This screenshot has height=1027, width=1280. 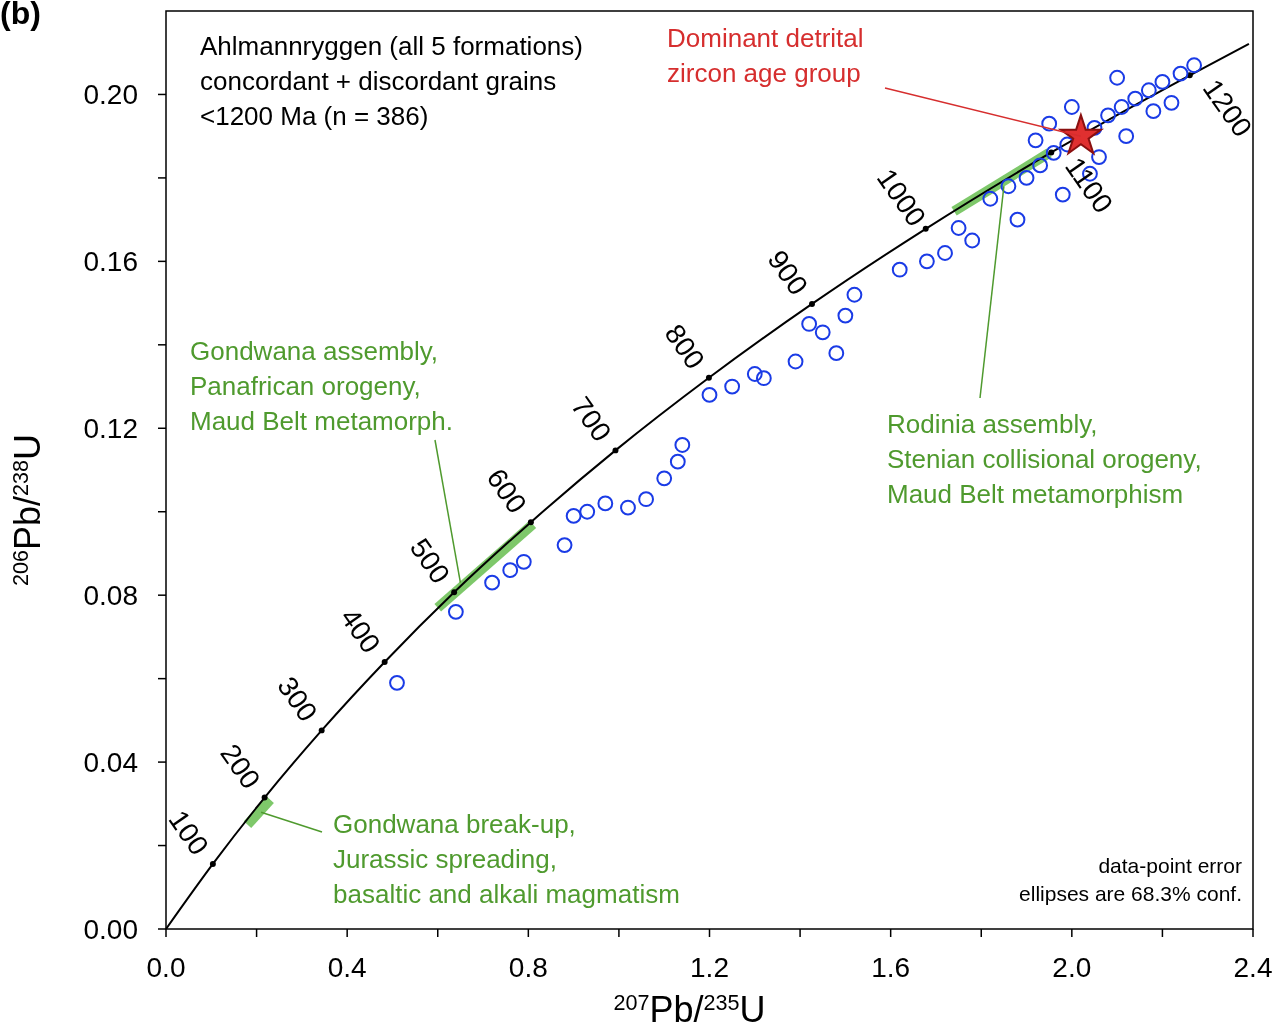 I want to click on annotation: Dominant detrital zircon age group, so click(x=765, y=56).